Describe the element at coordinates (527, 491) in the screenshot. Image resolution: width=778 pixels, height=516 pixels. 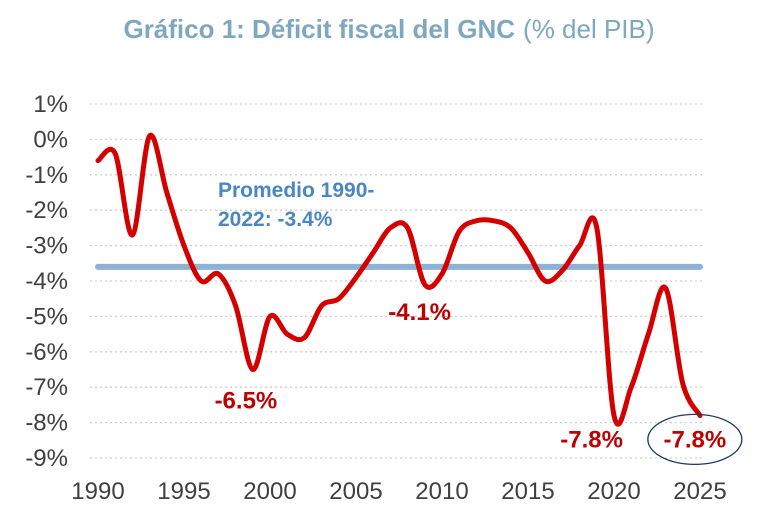
I see `x-tick-label: 2015` at that location.